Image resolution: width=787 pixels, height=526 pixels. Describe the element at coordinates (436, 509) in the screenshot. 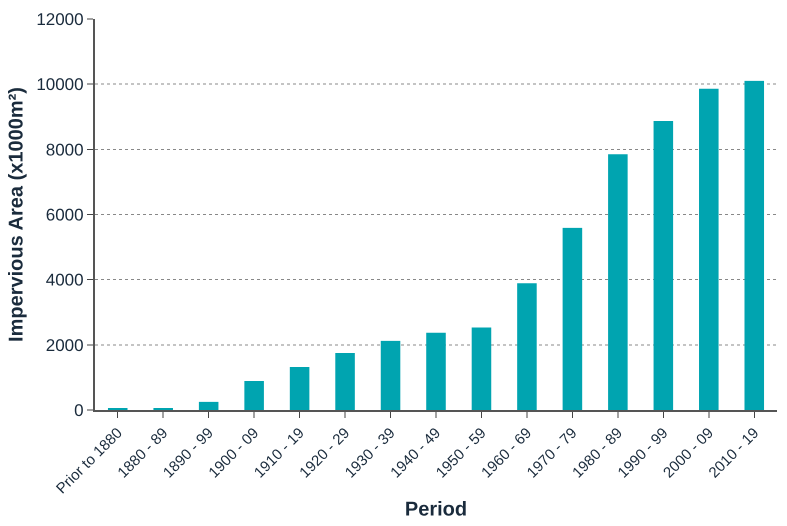

I see `x-axis-title: Period` at that location.